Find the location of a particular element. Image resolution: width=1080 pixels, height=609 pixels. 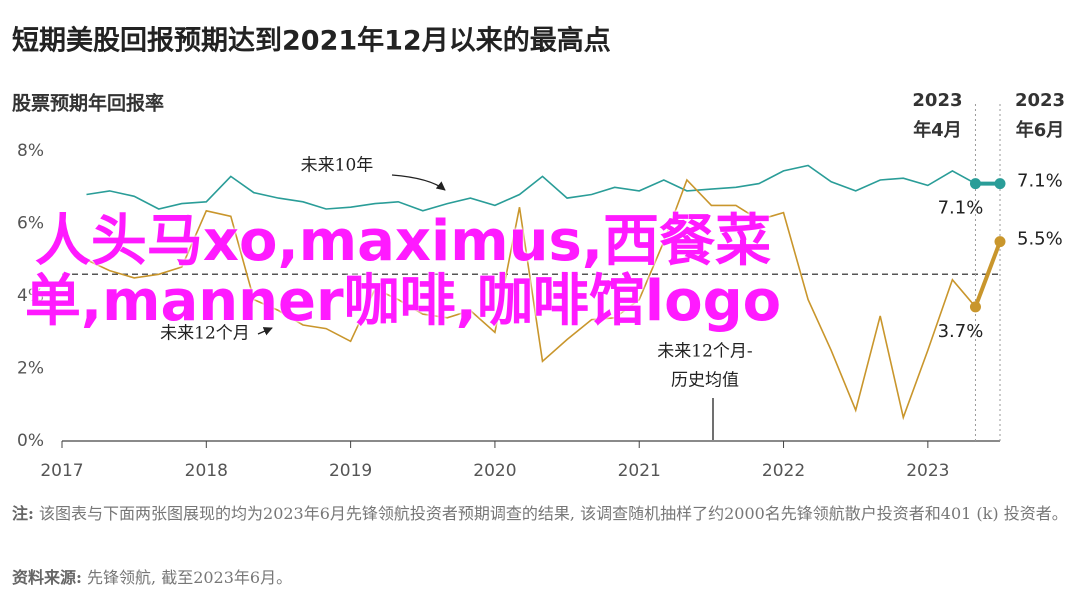

source: 资料来源: 先锋领航, 截至2023年6月。 is located at coordinates (541, 577).